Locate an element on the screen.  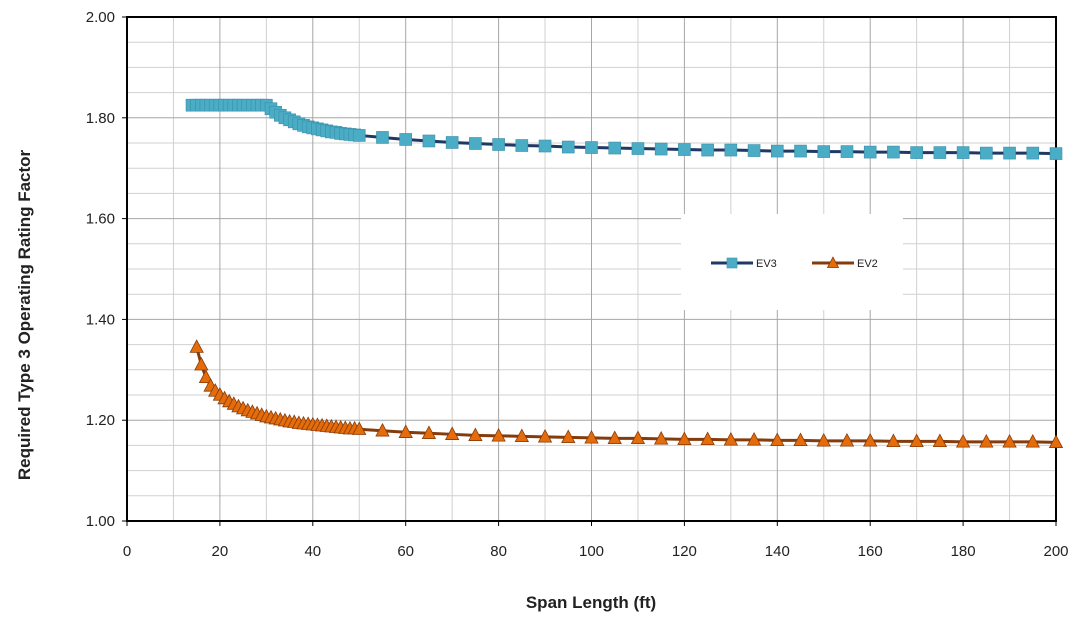
series-ev2 is located at coordinates (626, 394).